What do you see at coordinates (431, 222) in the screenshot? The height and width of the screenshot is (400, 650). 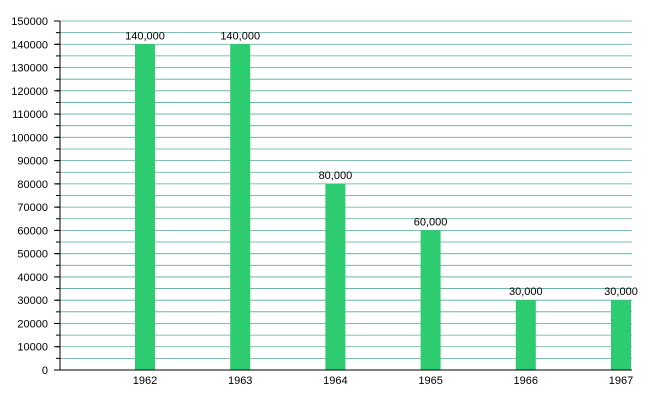 I see `data-label: 60,000` at bounding box center [431, 222].